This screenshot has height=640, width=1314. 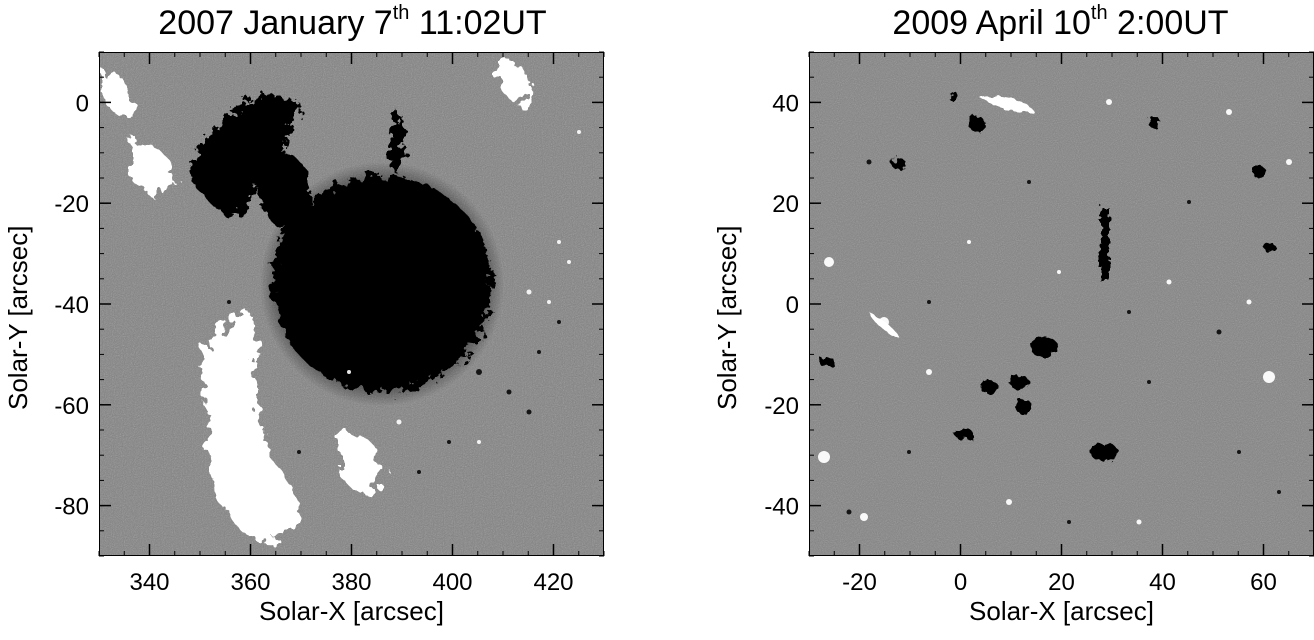 I want to click on right-y-axis-label: Solar-Y [arcsec], so click(x=727, y=317).